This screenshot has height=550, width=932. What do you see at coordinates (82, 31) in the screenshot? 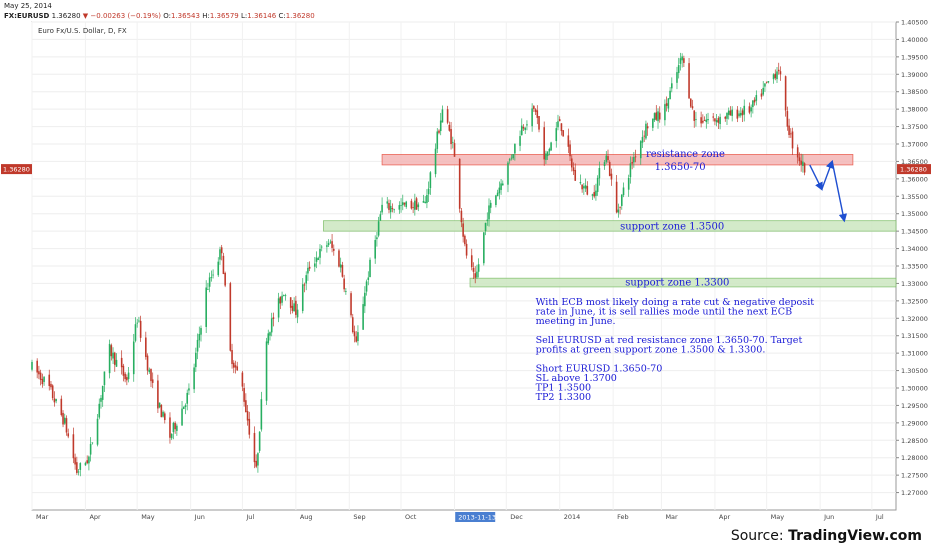
I see `chart-title: Euro Fx/U.S. Dollar, D, FX` at bounding box center [82, 31].